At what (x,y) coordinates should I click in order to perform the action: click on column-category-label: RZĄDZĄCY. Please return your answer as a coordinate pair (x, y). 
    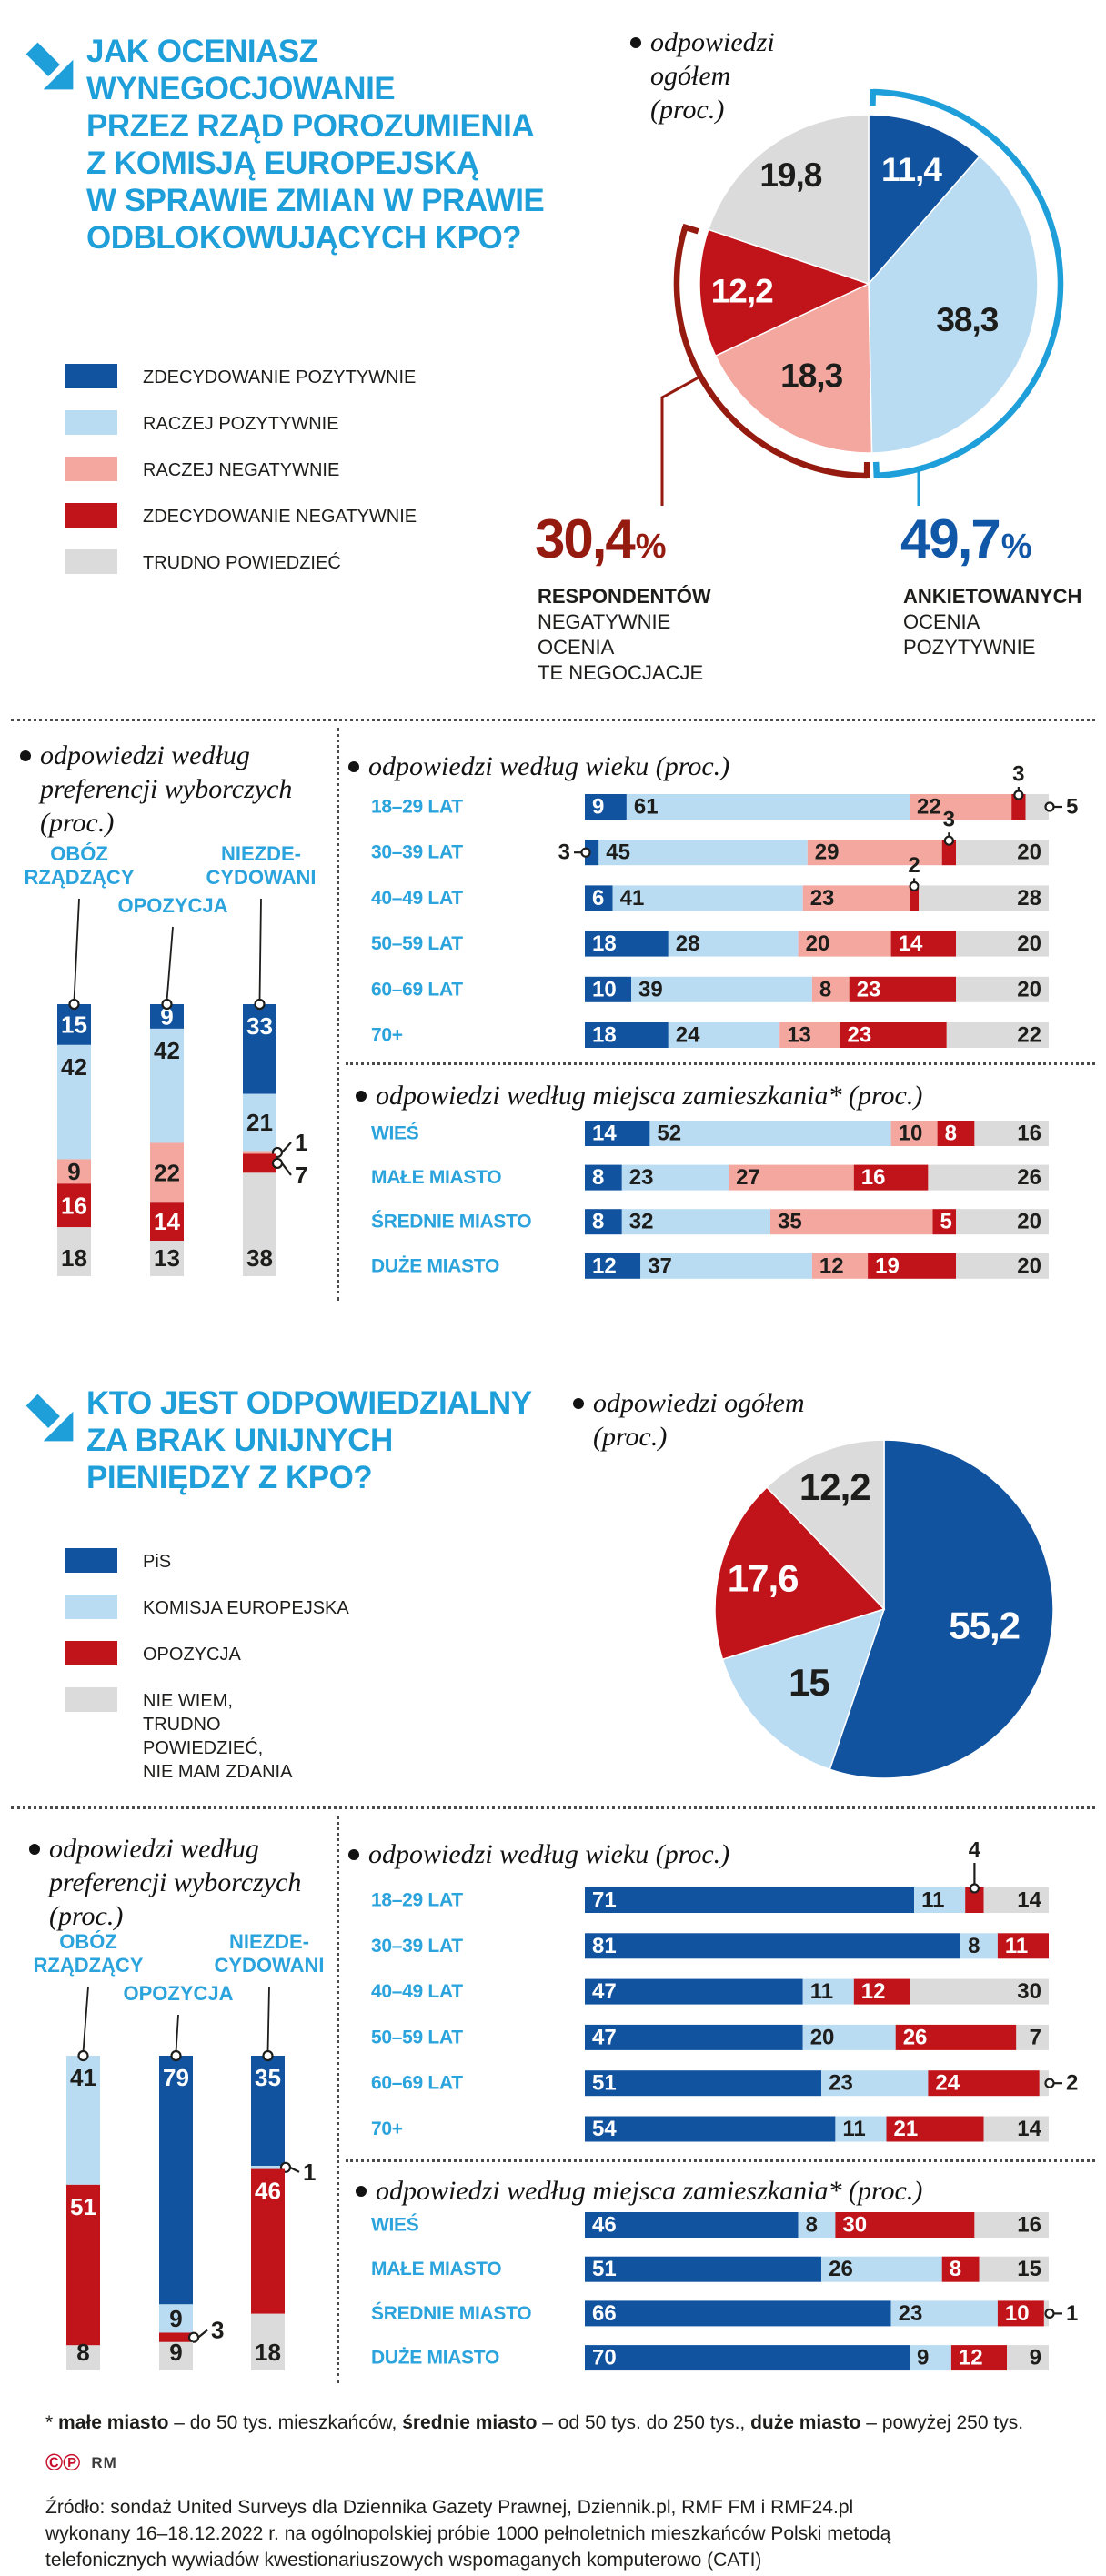
    Looking at the image, I should click on (89, 1965).